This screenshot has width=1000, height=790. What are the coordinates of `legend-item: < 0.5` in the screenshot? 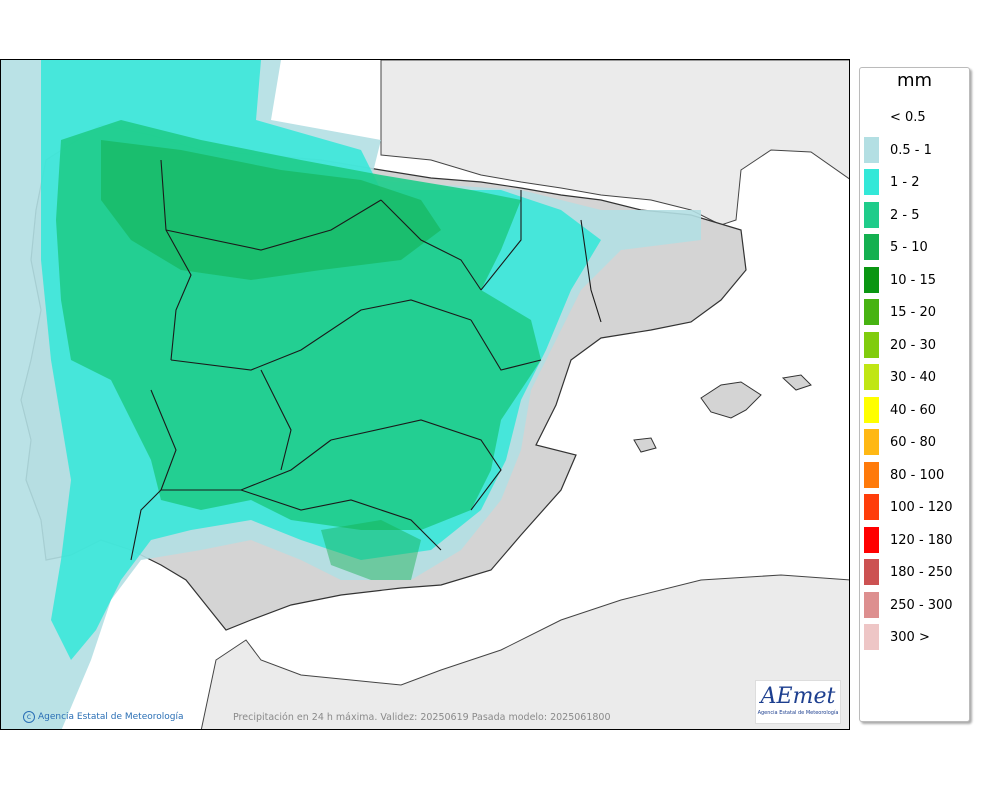 It's located at (916, 118).